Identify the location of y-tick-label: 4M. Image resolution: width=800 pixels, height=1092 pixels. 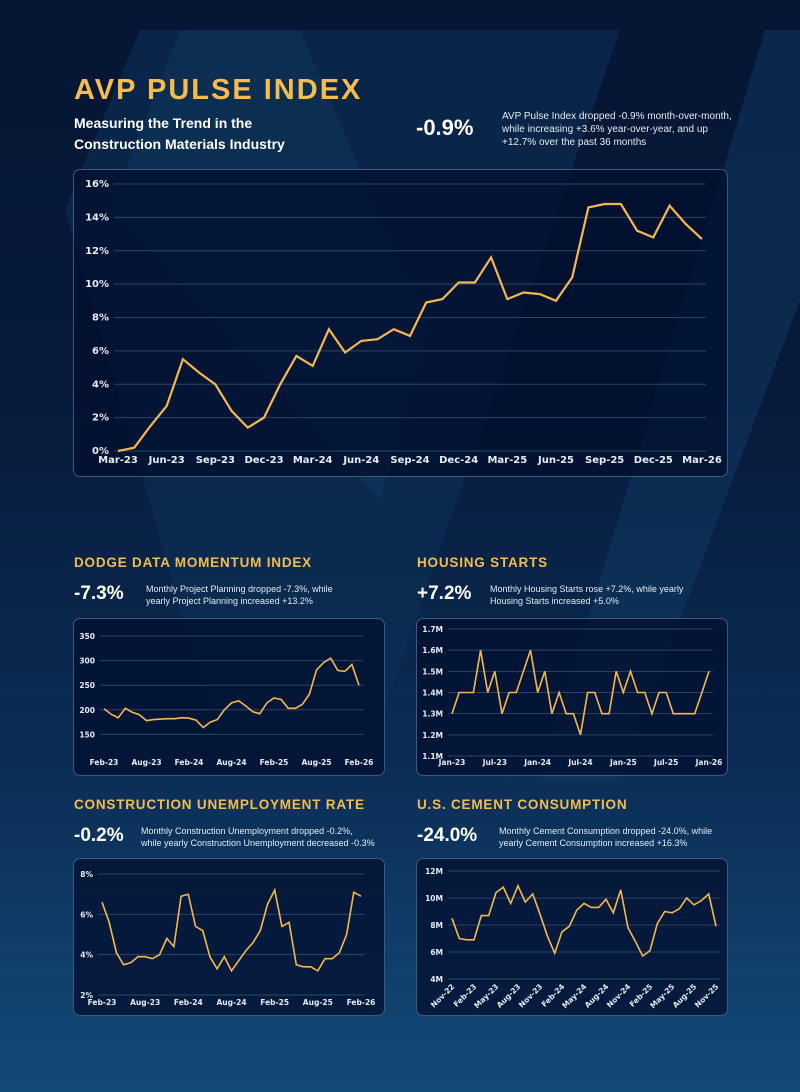
(436, 979).